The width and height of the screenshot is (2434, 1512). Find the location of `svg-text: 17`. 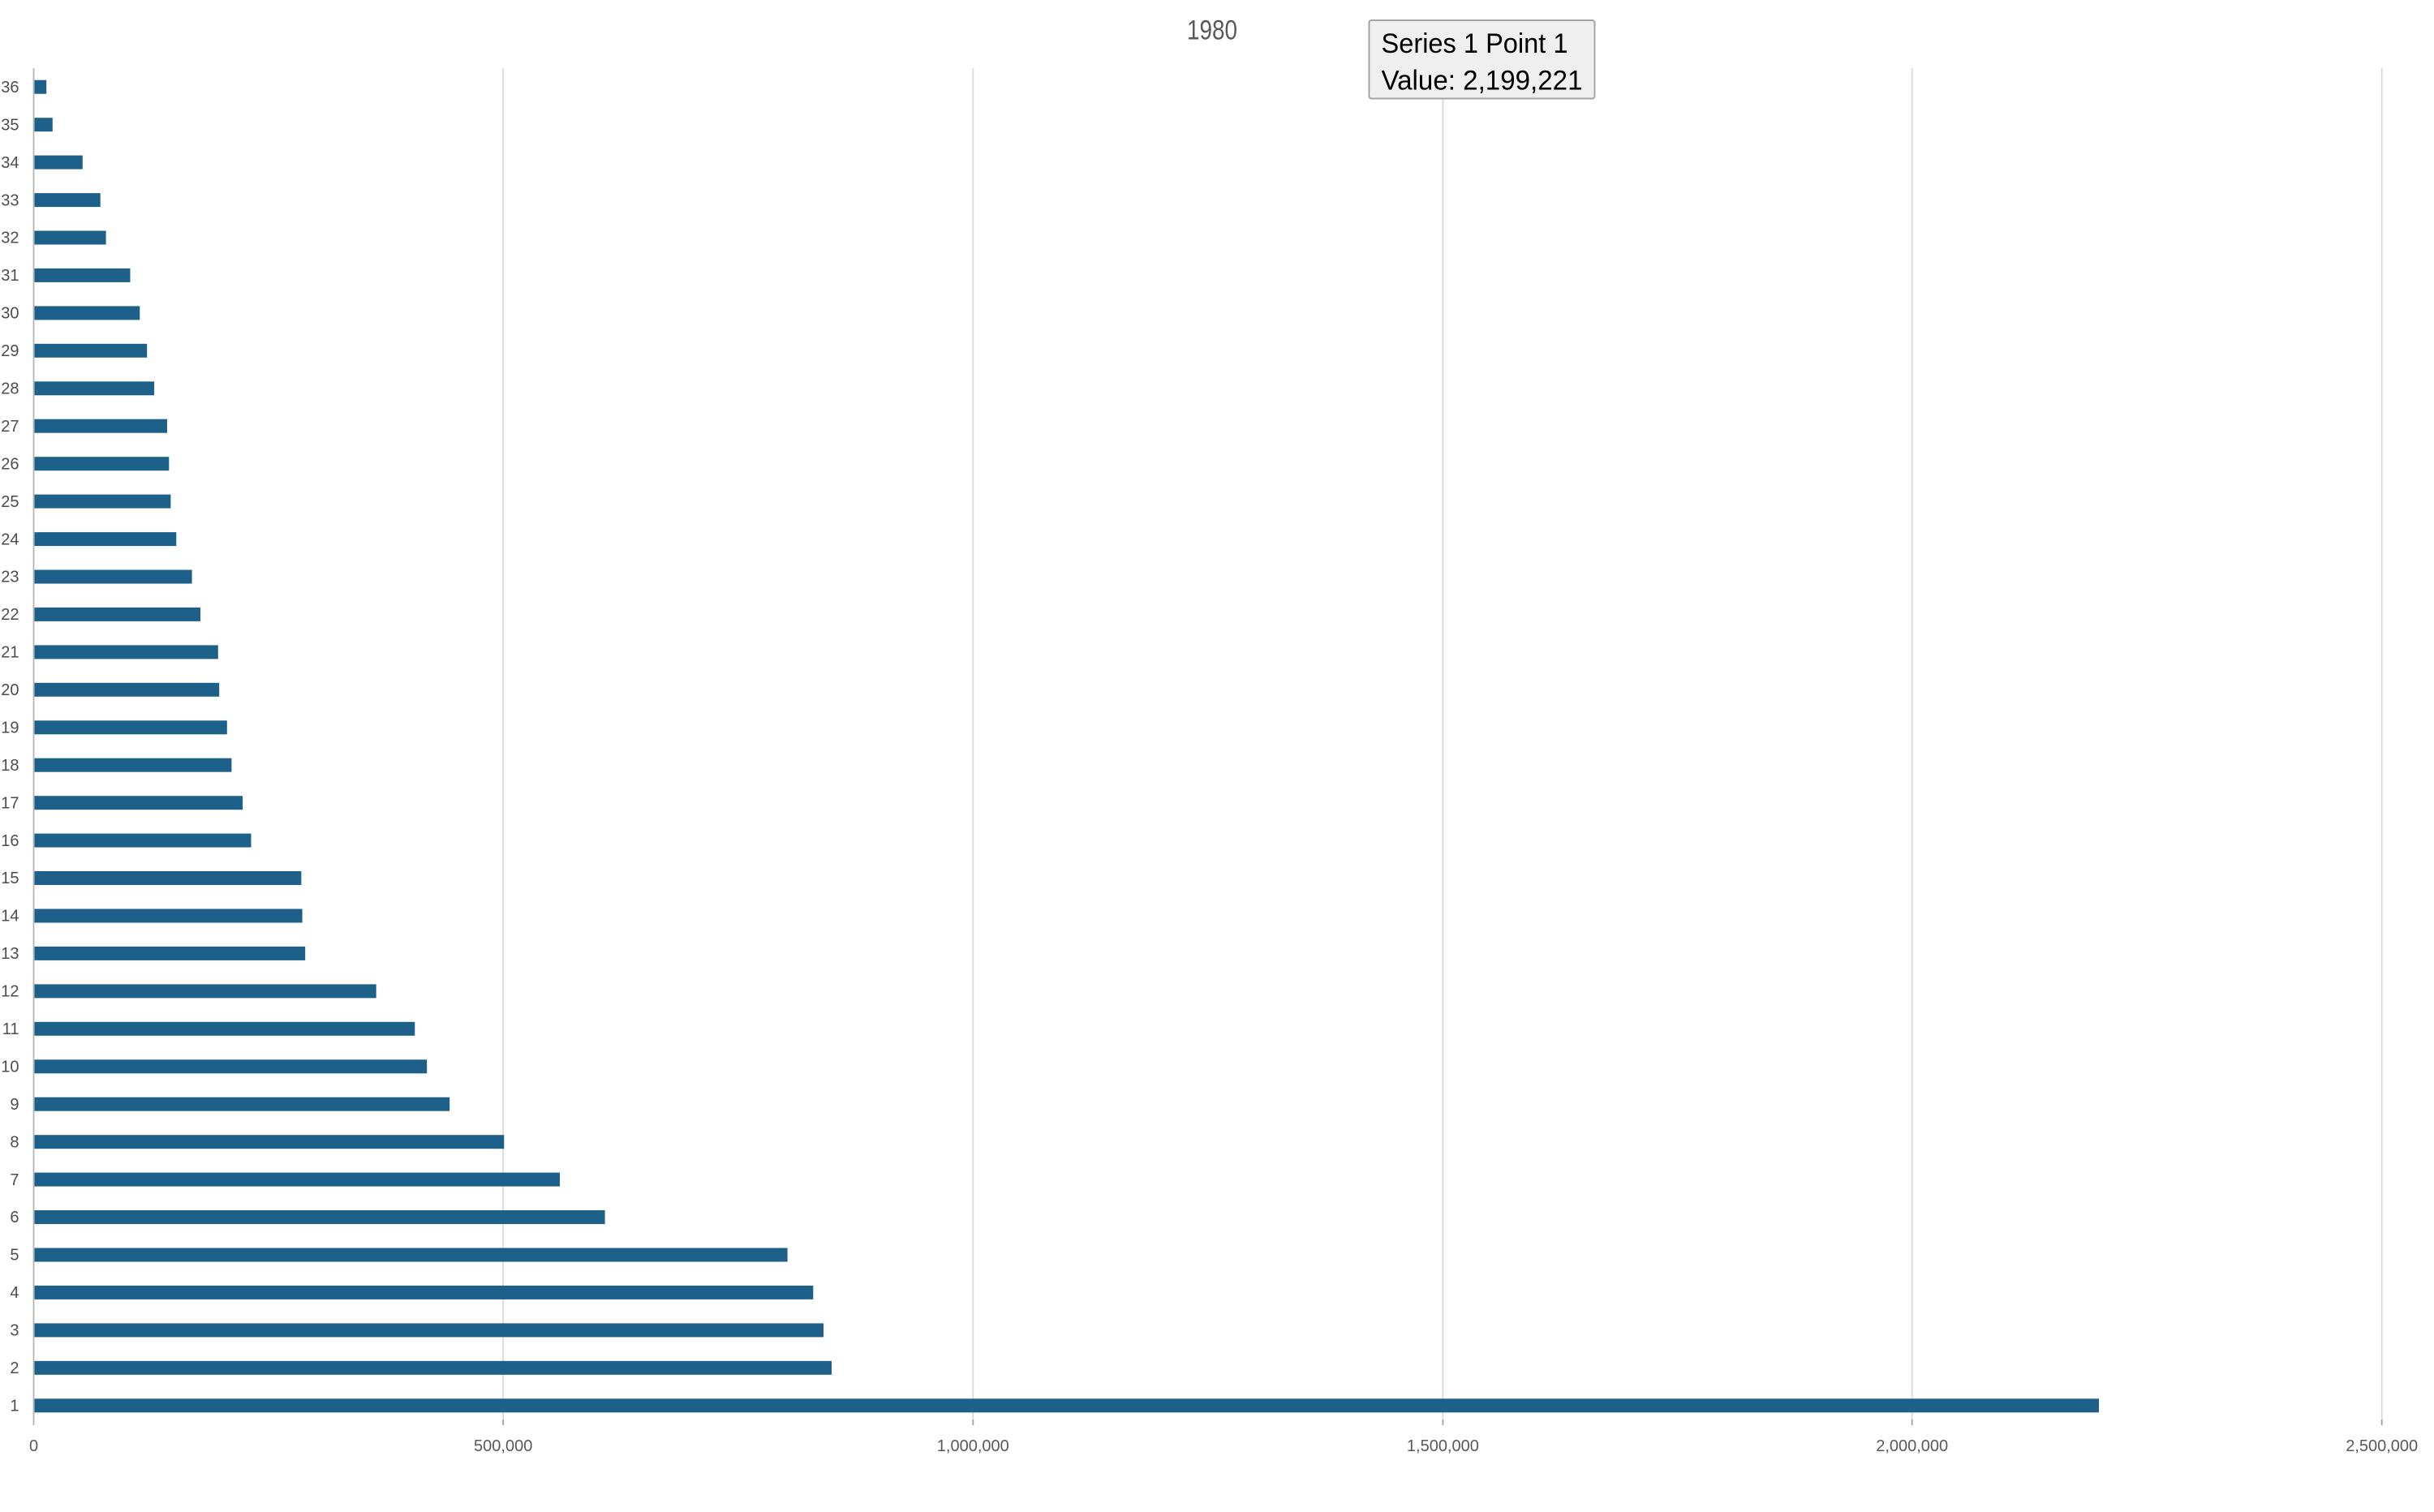

svg-text: 17 is located at coordinates (10, 803).